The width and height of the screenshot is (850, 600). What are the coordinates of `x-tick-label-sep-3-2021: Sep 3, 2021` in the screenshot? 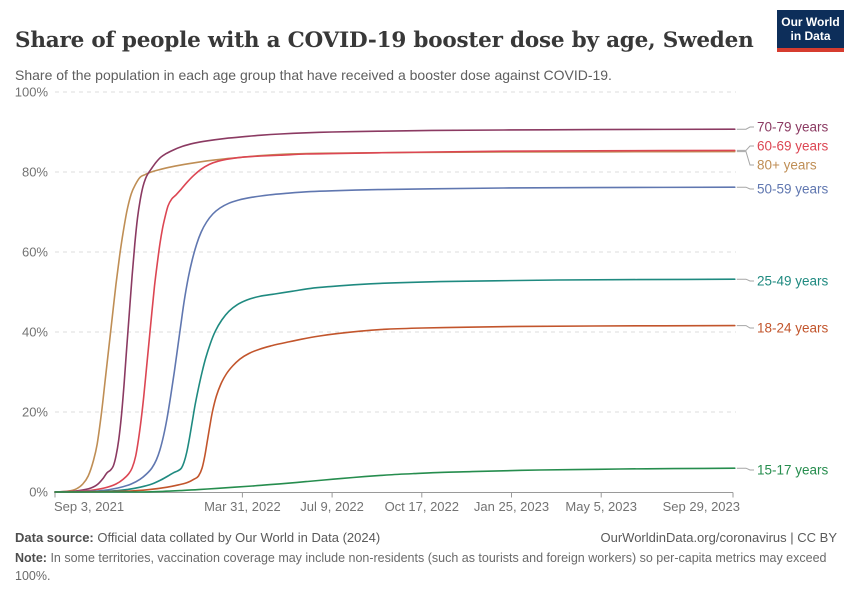 It's located at (89, 506).